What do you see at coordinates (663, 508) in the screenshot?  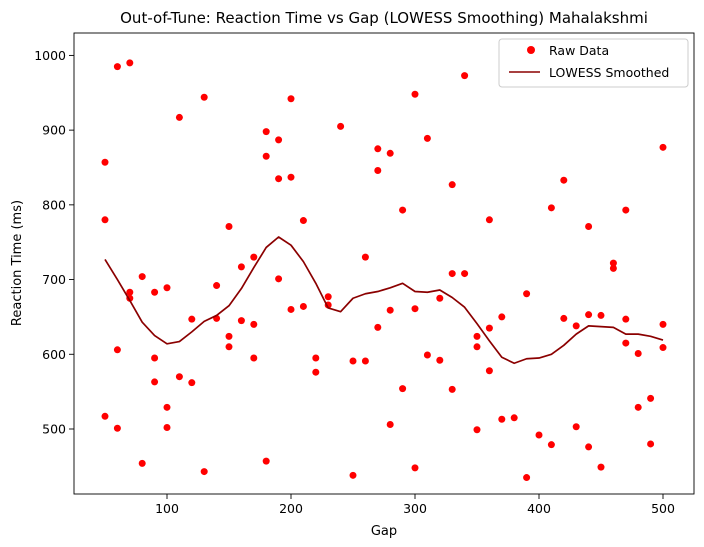 I see `x-tick-label: 500` at bounding box center [663, 508].